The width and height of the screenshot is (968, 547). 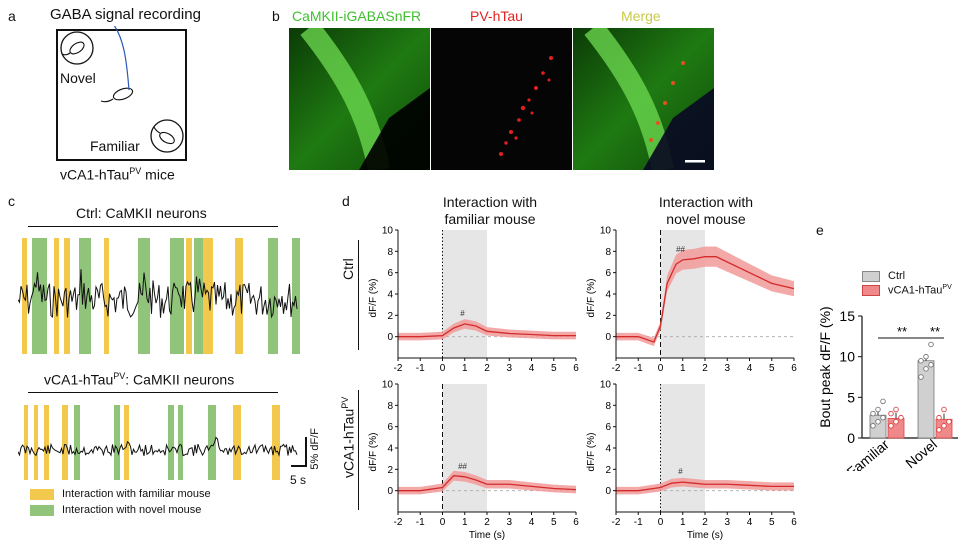 What do you see at coordinates (158, 174) in the screenshot?
I see `caption-tail: mice` at bounding box center [158, 174].